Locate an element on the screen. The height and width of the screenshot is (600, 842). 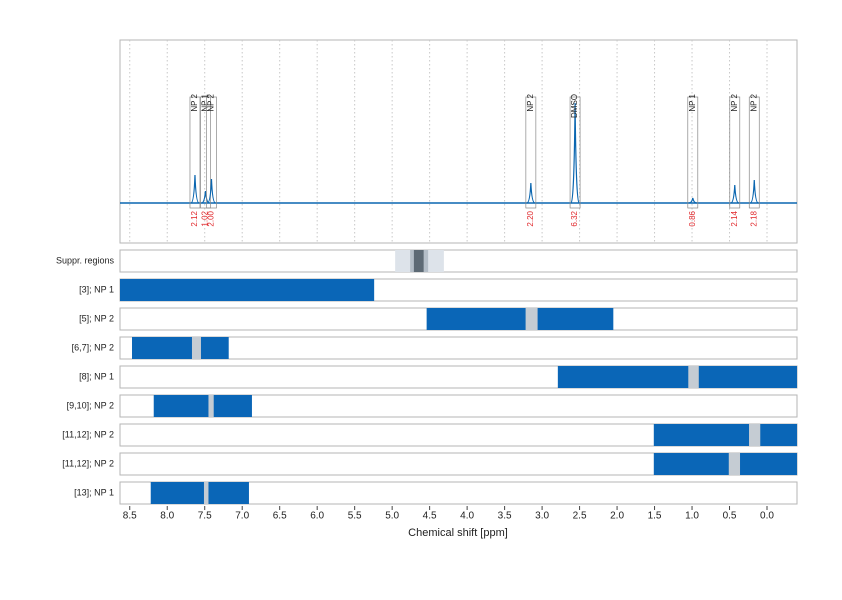
suppression-band is located at coordinates (418, 261).